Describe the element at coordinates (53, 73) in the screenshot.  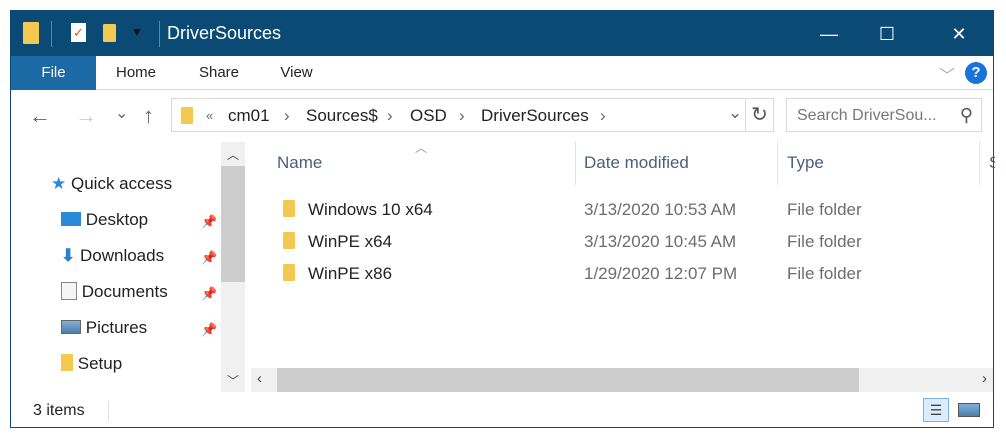
I see `tab-file: File` at that location.